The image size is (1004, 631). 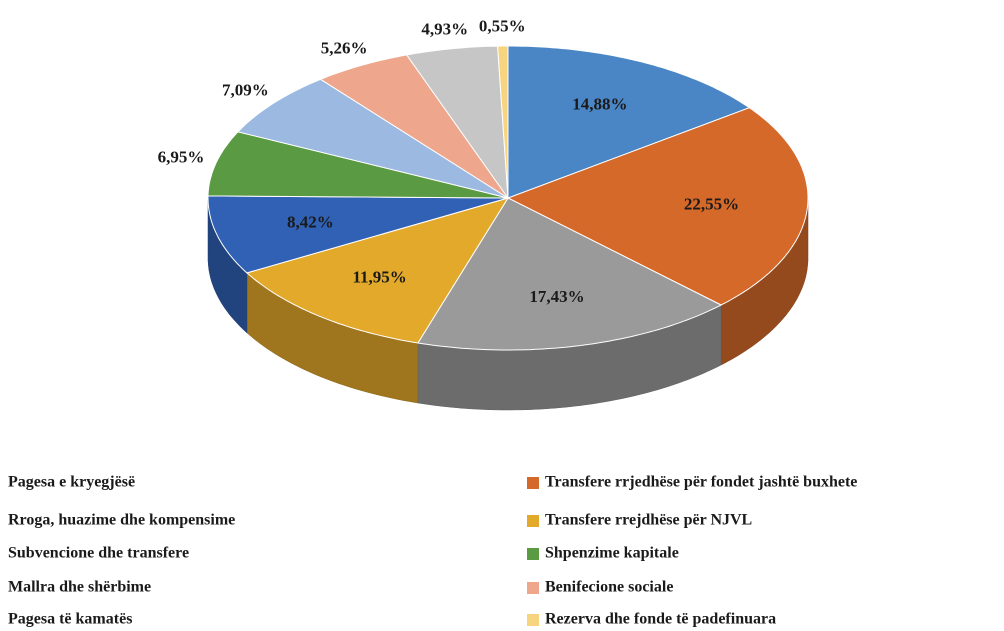 What do you see at coordinates (711, 203) in the screenshot?
I see `data-label: 22,55%` at bounding box center [711, 203].